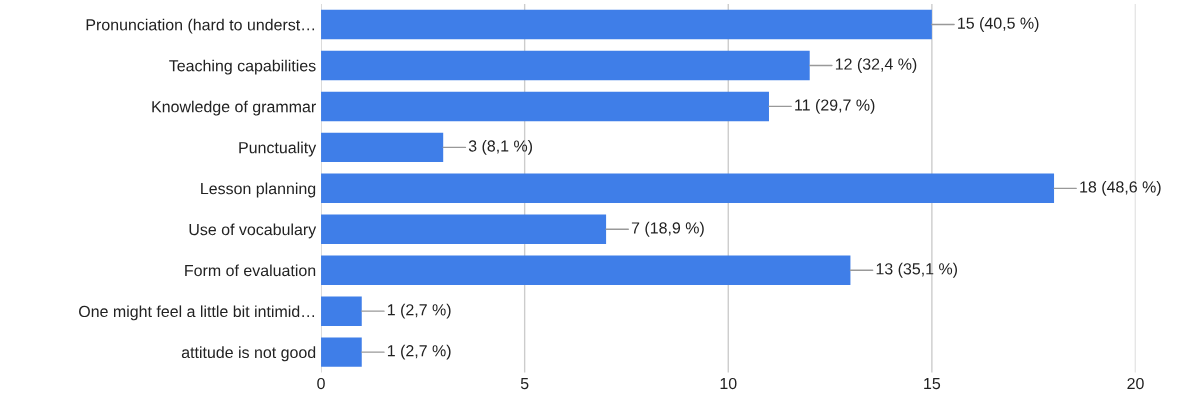 This screenshot has height=405, width=1189. I want to click on x-tick-label: 5, so click(524, 384).